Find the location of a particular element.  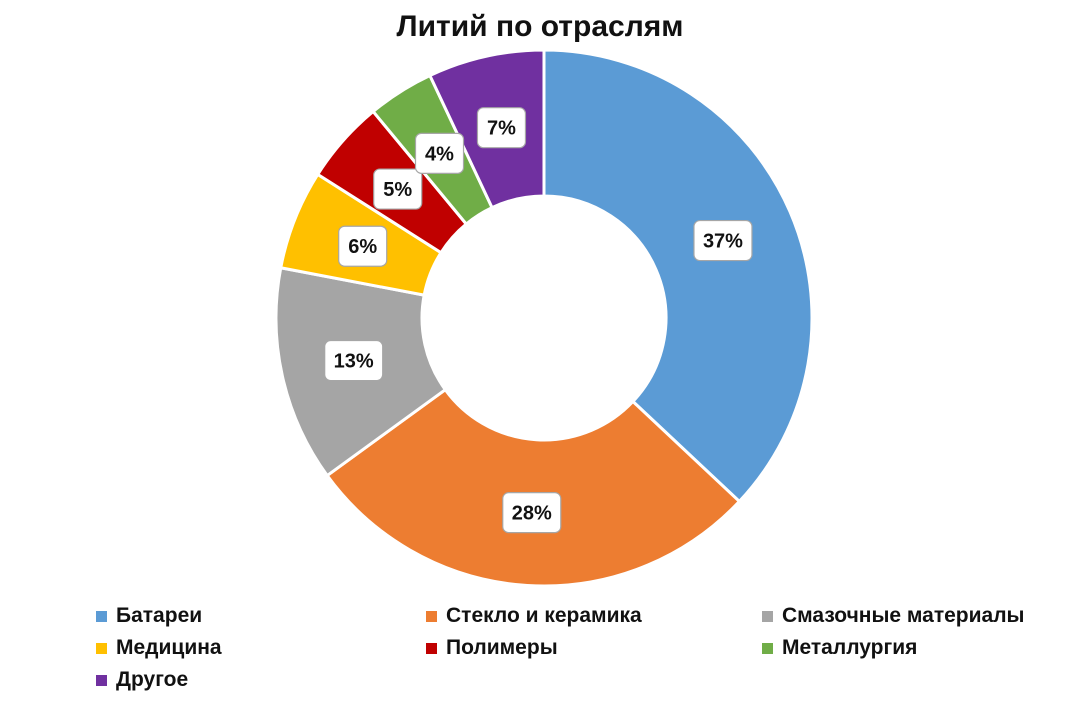

data-label-text: 6% is located at coordinates (362, 247).